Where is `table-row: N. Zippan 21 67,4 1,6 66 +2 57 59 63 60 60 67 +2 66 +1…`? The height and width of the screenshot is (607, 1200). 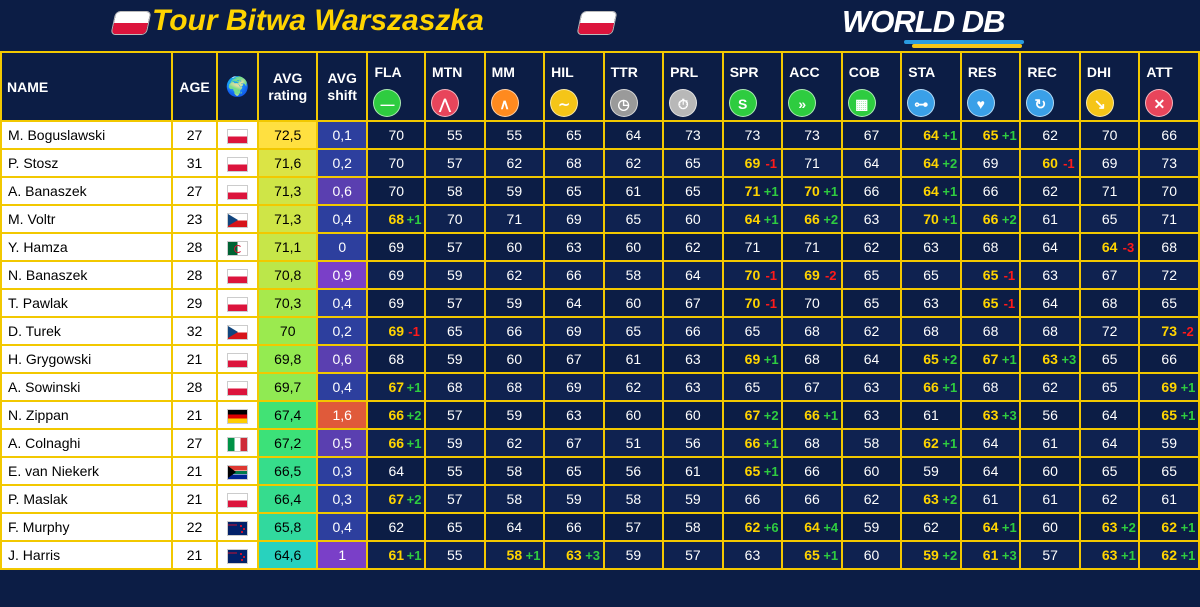 table-row: N. Zippan 21 67,4 1,6 66 +2 57 59 63 60 60 67 +2 66 +1… is located at coordinates (600, 415).